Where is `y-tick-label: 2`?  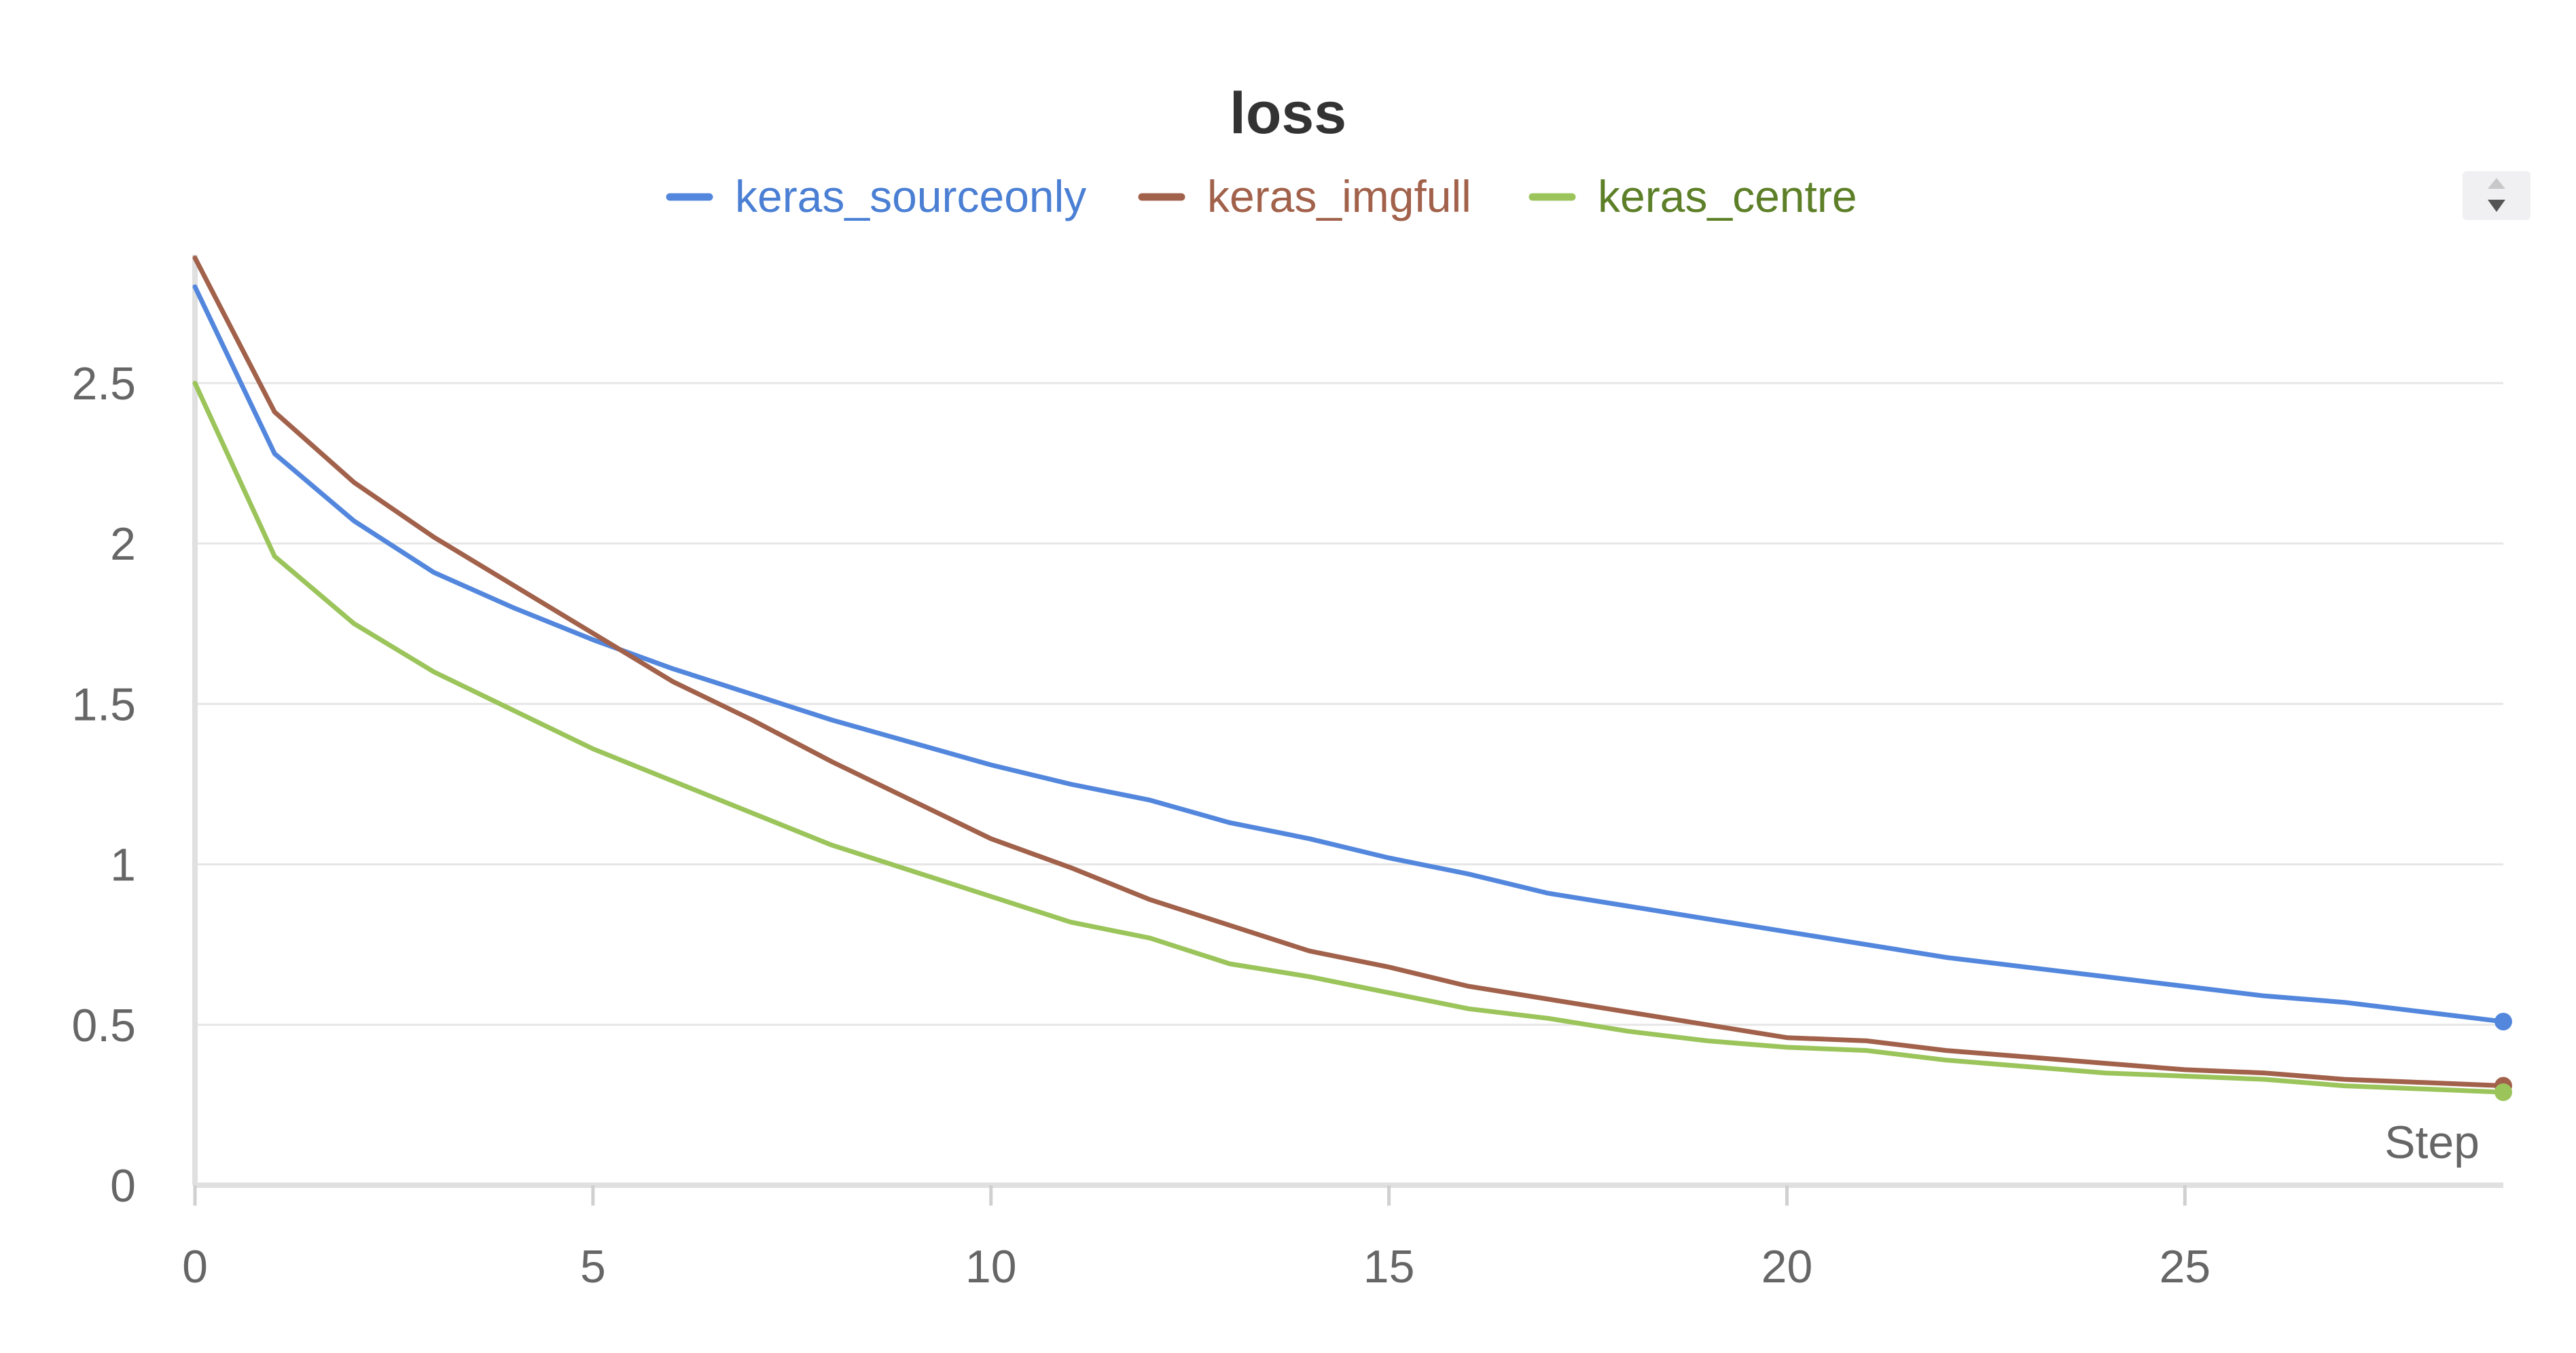 y-tick-label: 2 is located at coordinates (123, 544).